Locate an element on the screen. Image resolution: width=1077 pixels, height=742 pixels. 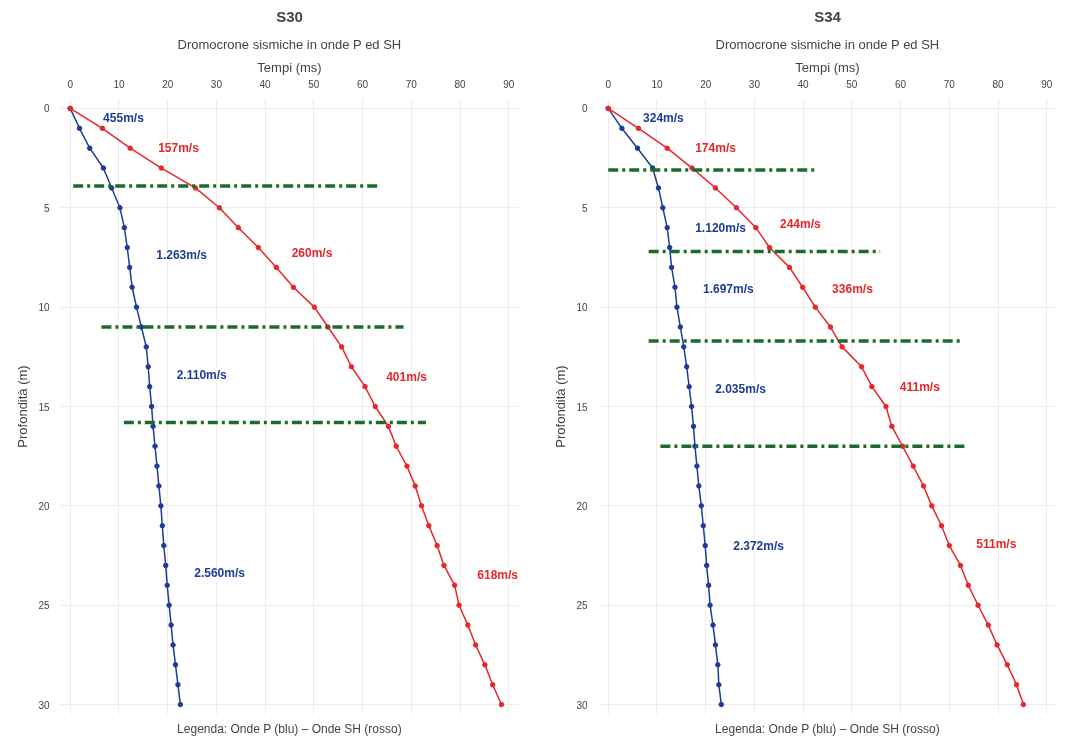
annotation: 1.263m/s is located at coordinates (182, 255).